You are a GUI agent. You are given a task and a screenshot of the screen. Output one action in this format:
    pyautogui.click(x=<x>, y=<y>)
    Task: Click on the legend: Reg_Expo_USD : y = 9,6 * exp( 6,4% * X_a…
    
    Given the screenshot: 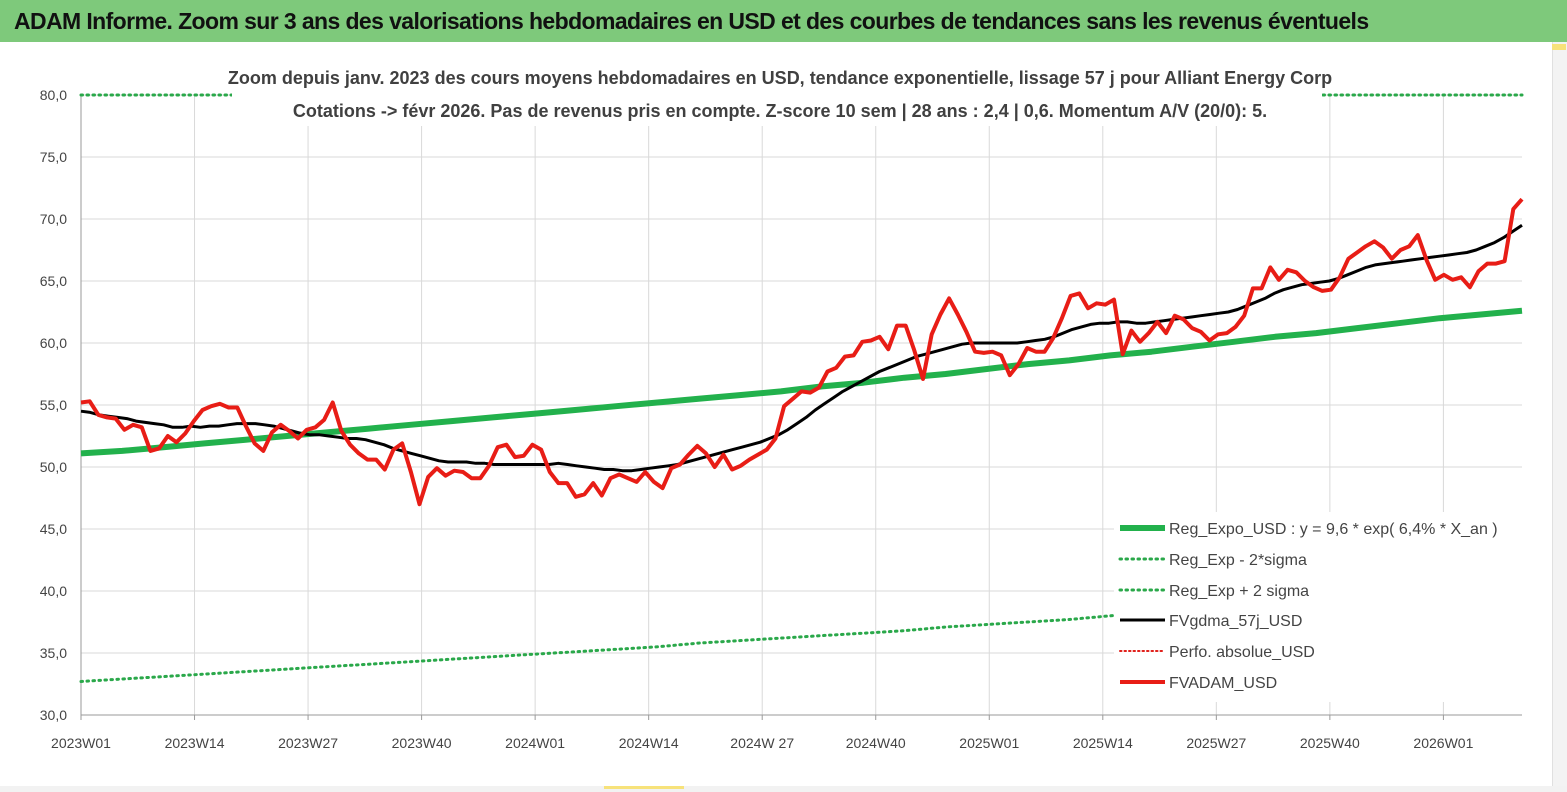 What is the action you would take?
    pyautogui.click(x=1319, y=607)
    